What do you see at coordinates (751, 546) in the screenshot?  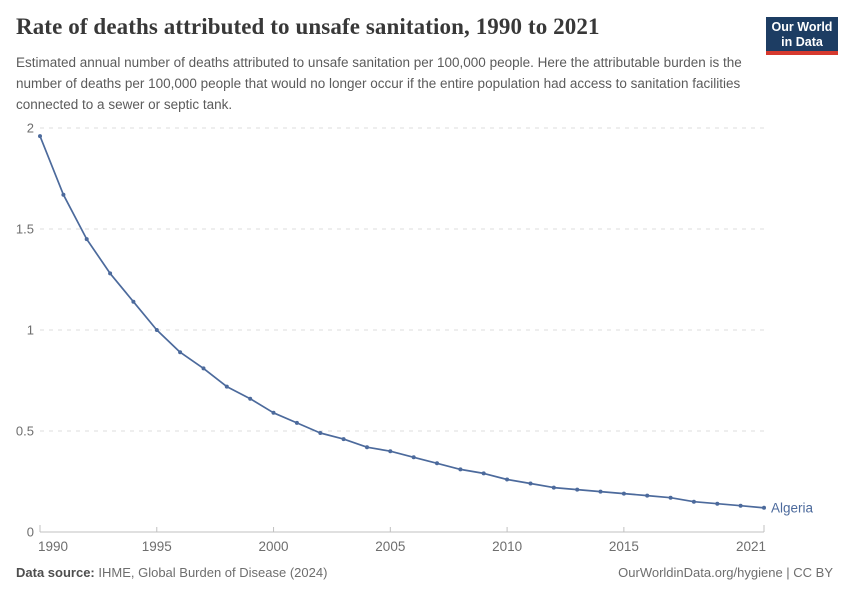 I see `x-axis-tick-label: 2021` at bounding box center [751, 546].